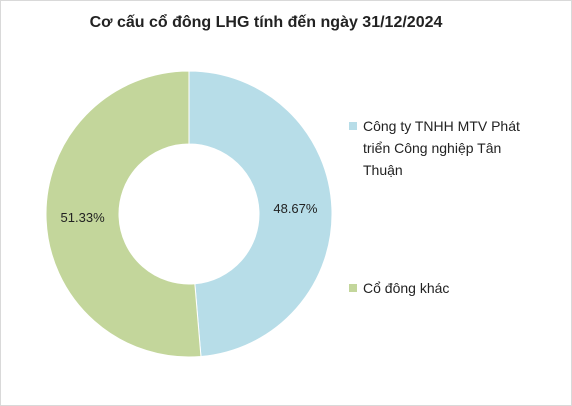  Describe the element at coordinates (295, 208) in the screenshot. I see `data-label: 48.67%` at that location.